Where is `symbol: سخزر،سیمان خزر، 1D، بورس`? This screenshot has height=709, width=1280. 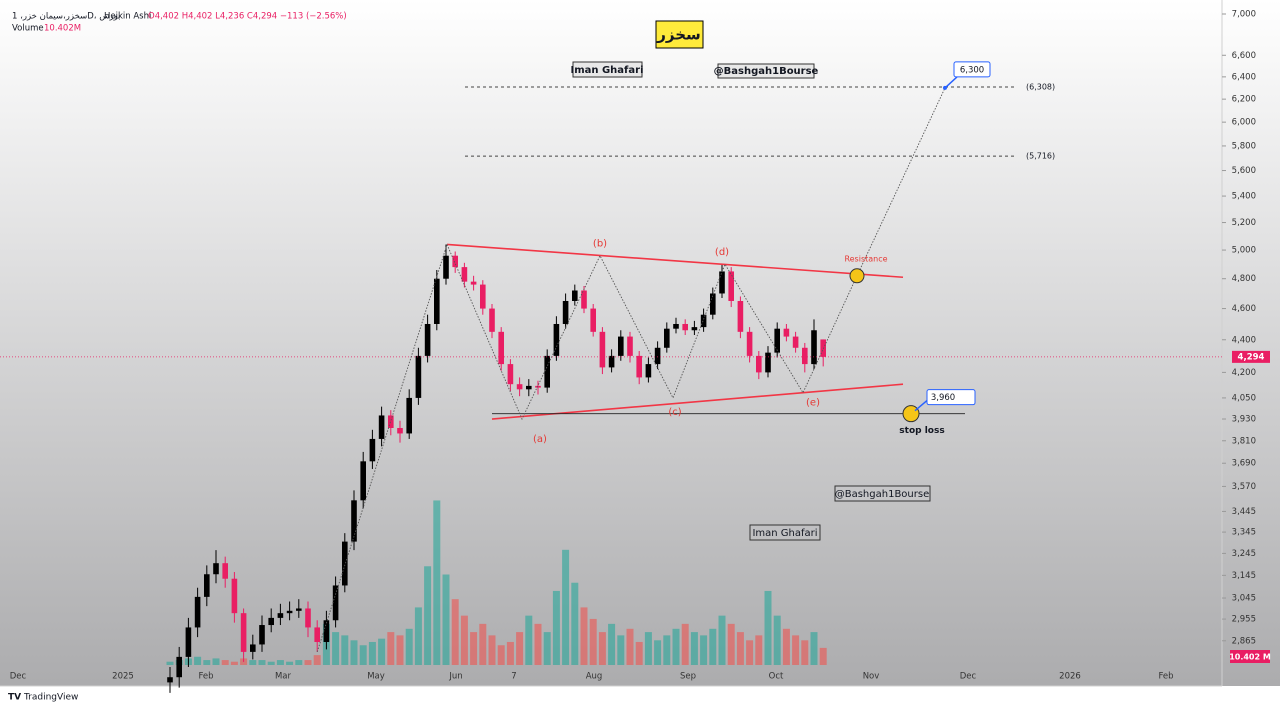
symbol: سخزر،سیمان خزر، 1D، بورس is located at coordinates (66, 17).